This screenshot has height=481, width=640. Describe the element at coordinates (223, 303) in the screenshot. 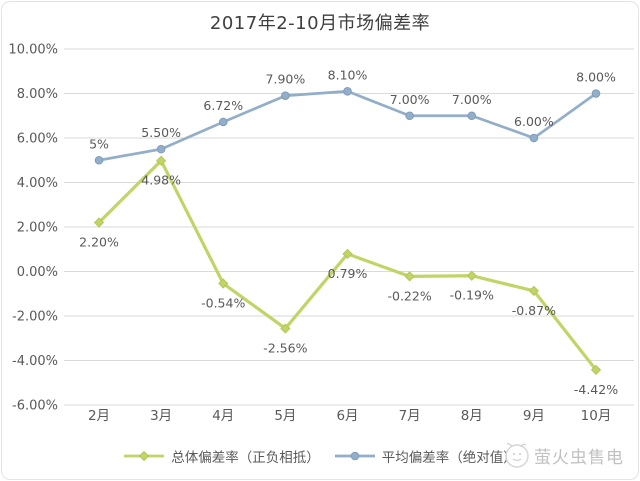

I see `data-point-label: -0.54%` at that location.